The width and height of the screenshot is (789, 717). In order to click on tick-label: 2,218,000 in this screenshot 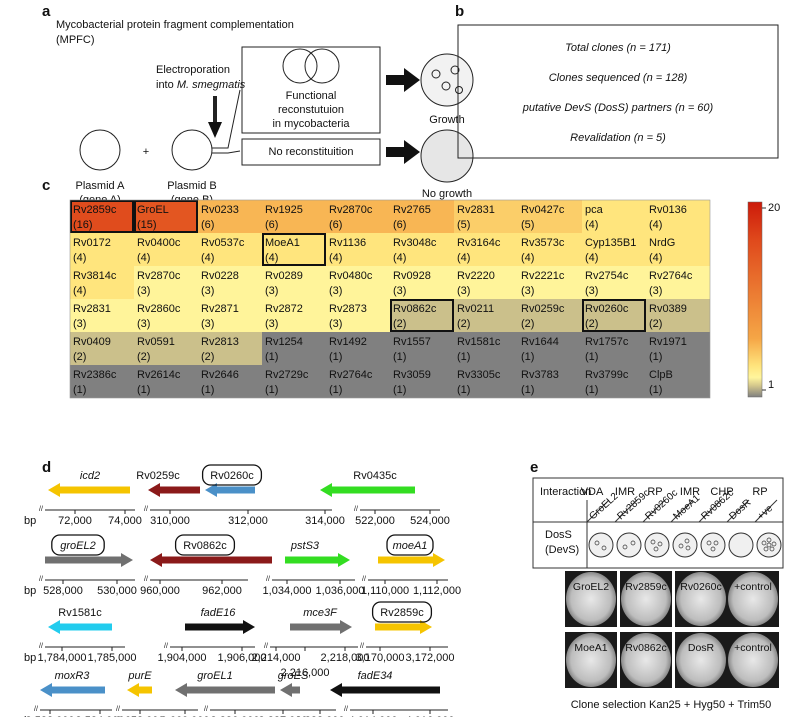, I will do `click(345, 658)`.